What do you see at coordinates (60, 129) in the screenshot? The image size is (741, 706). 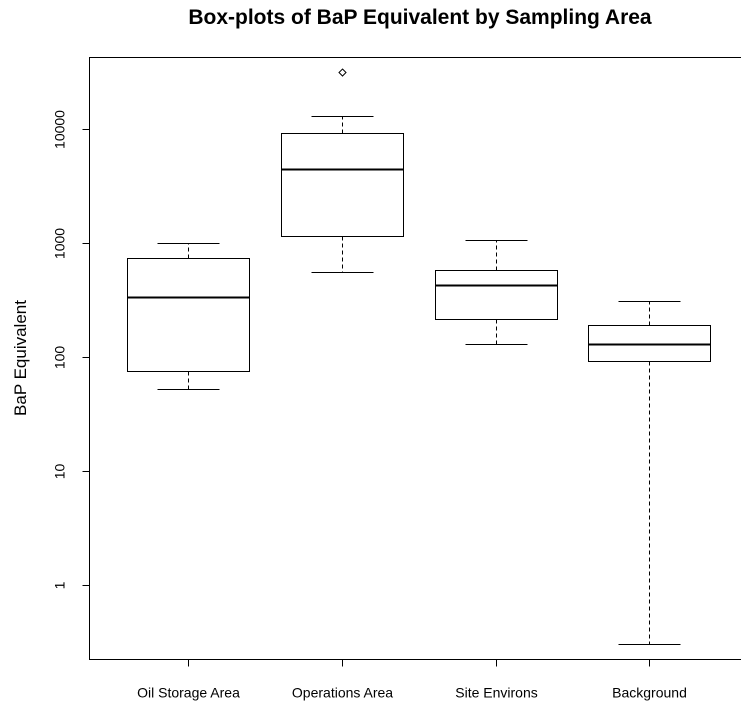 I see `y-tick-label: 10000` at bounding box center [60, 129].